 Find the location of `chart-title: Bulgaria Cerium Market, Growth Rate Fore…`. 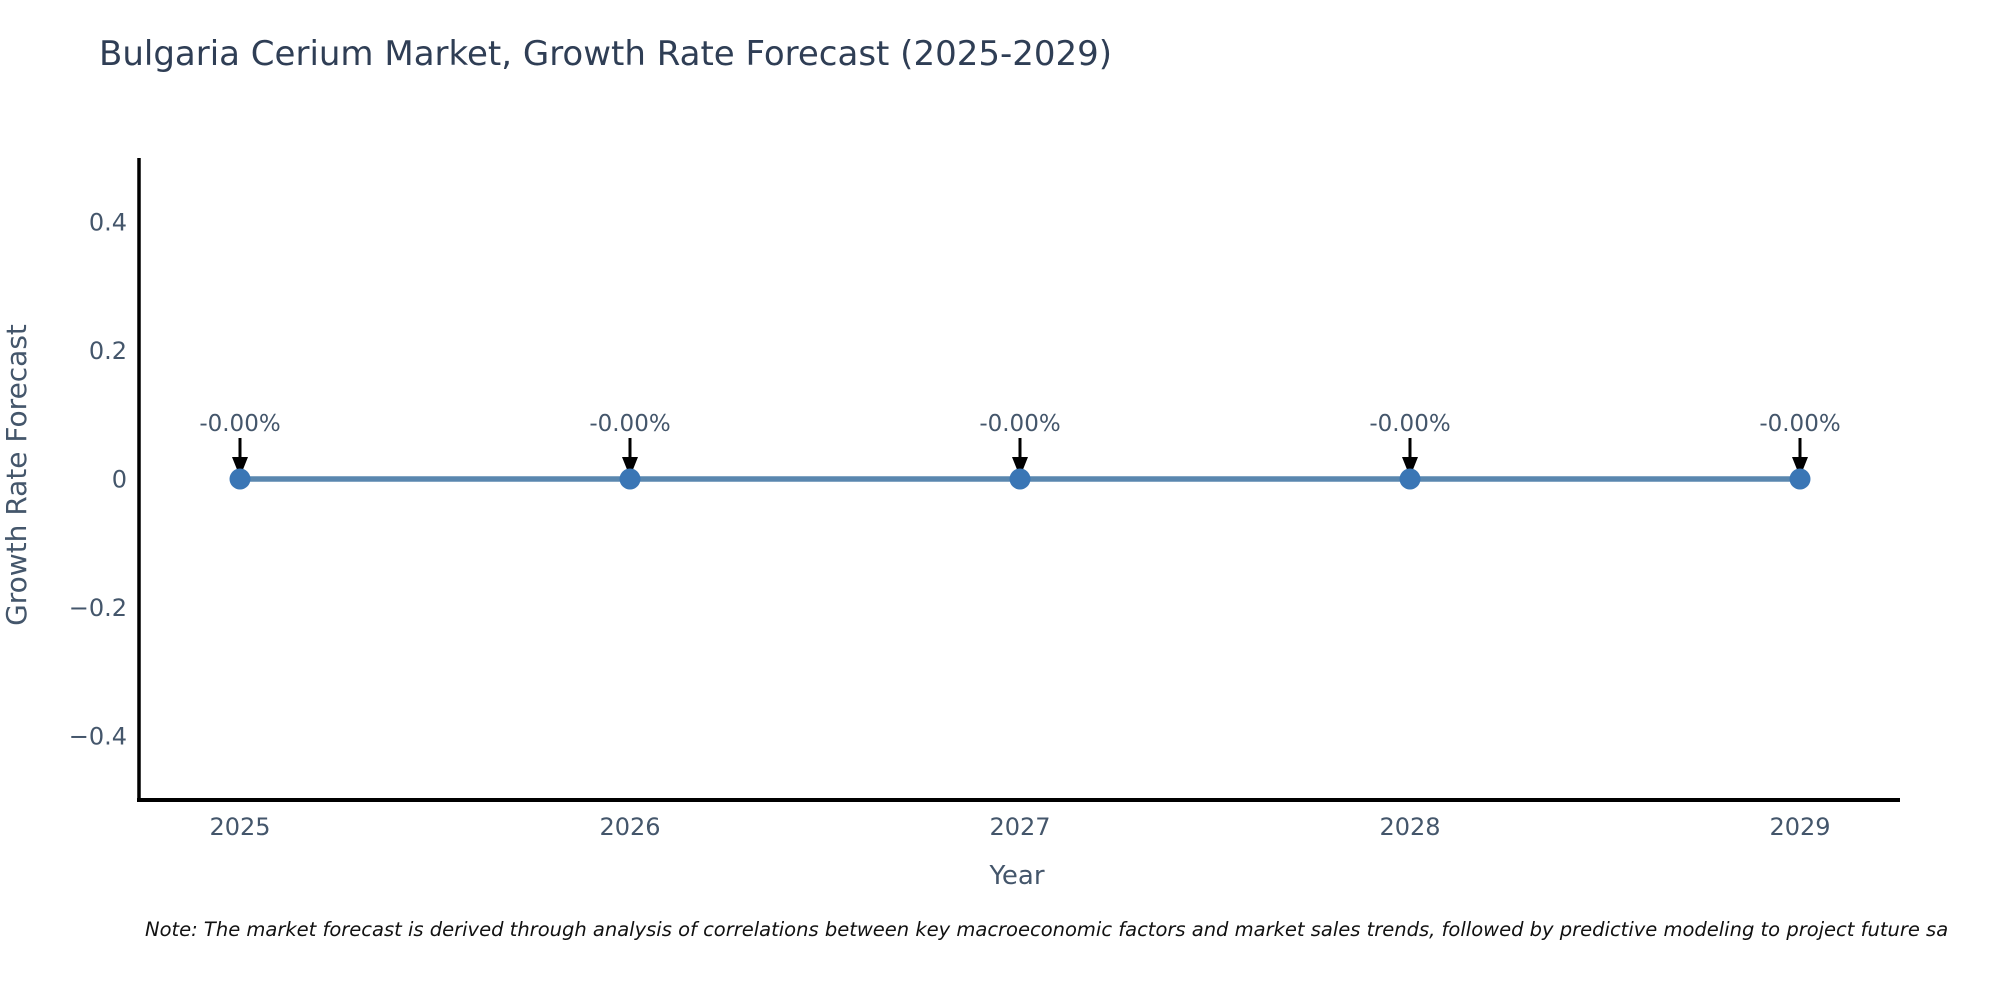

chart-title: Bulgaria Cerium Market, Growth Rate Fore… is located at coordinates (606, 54).